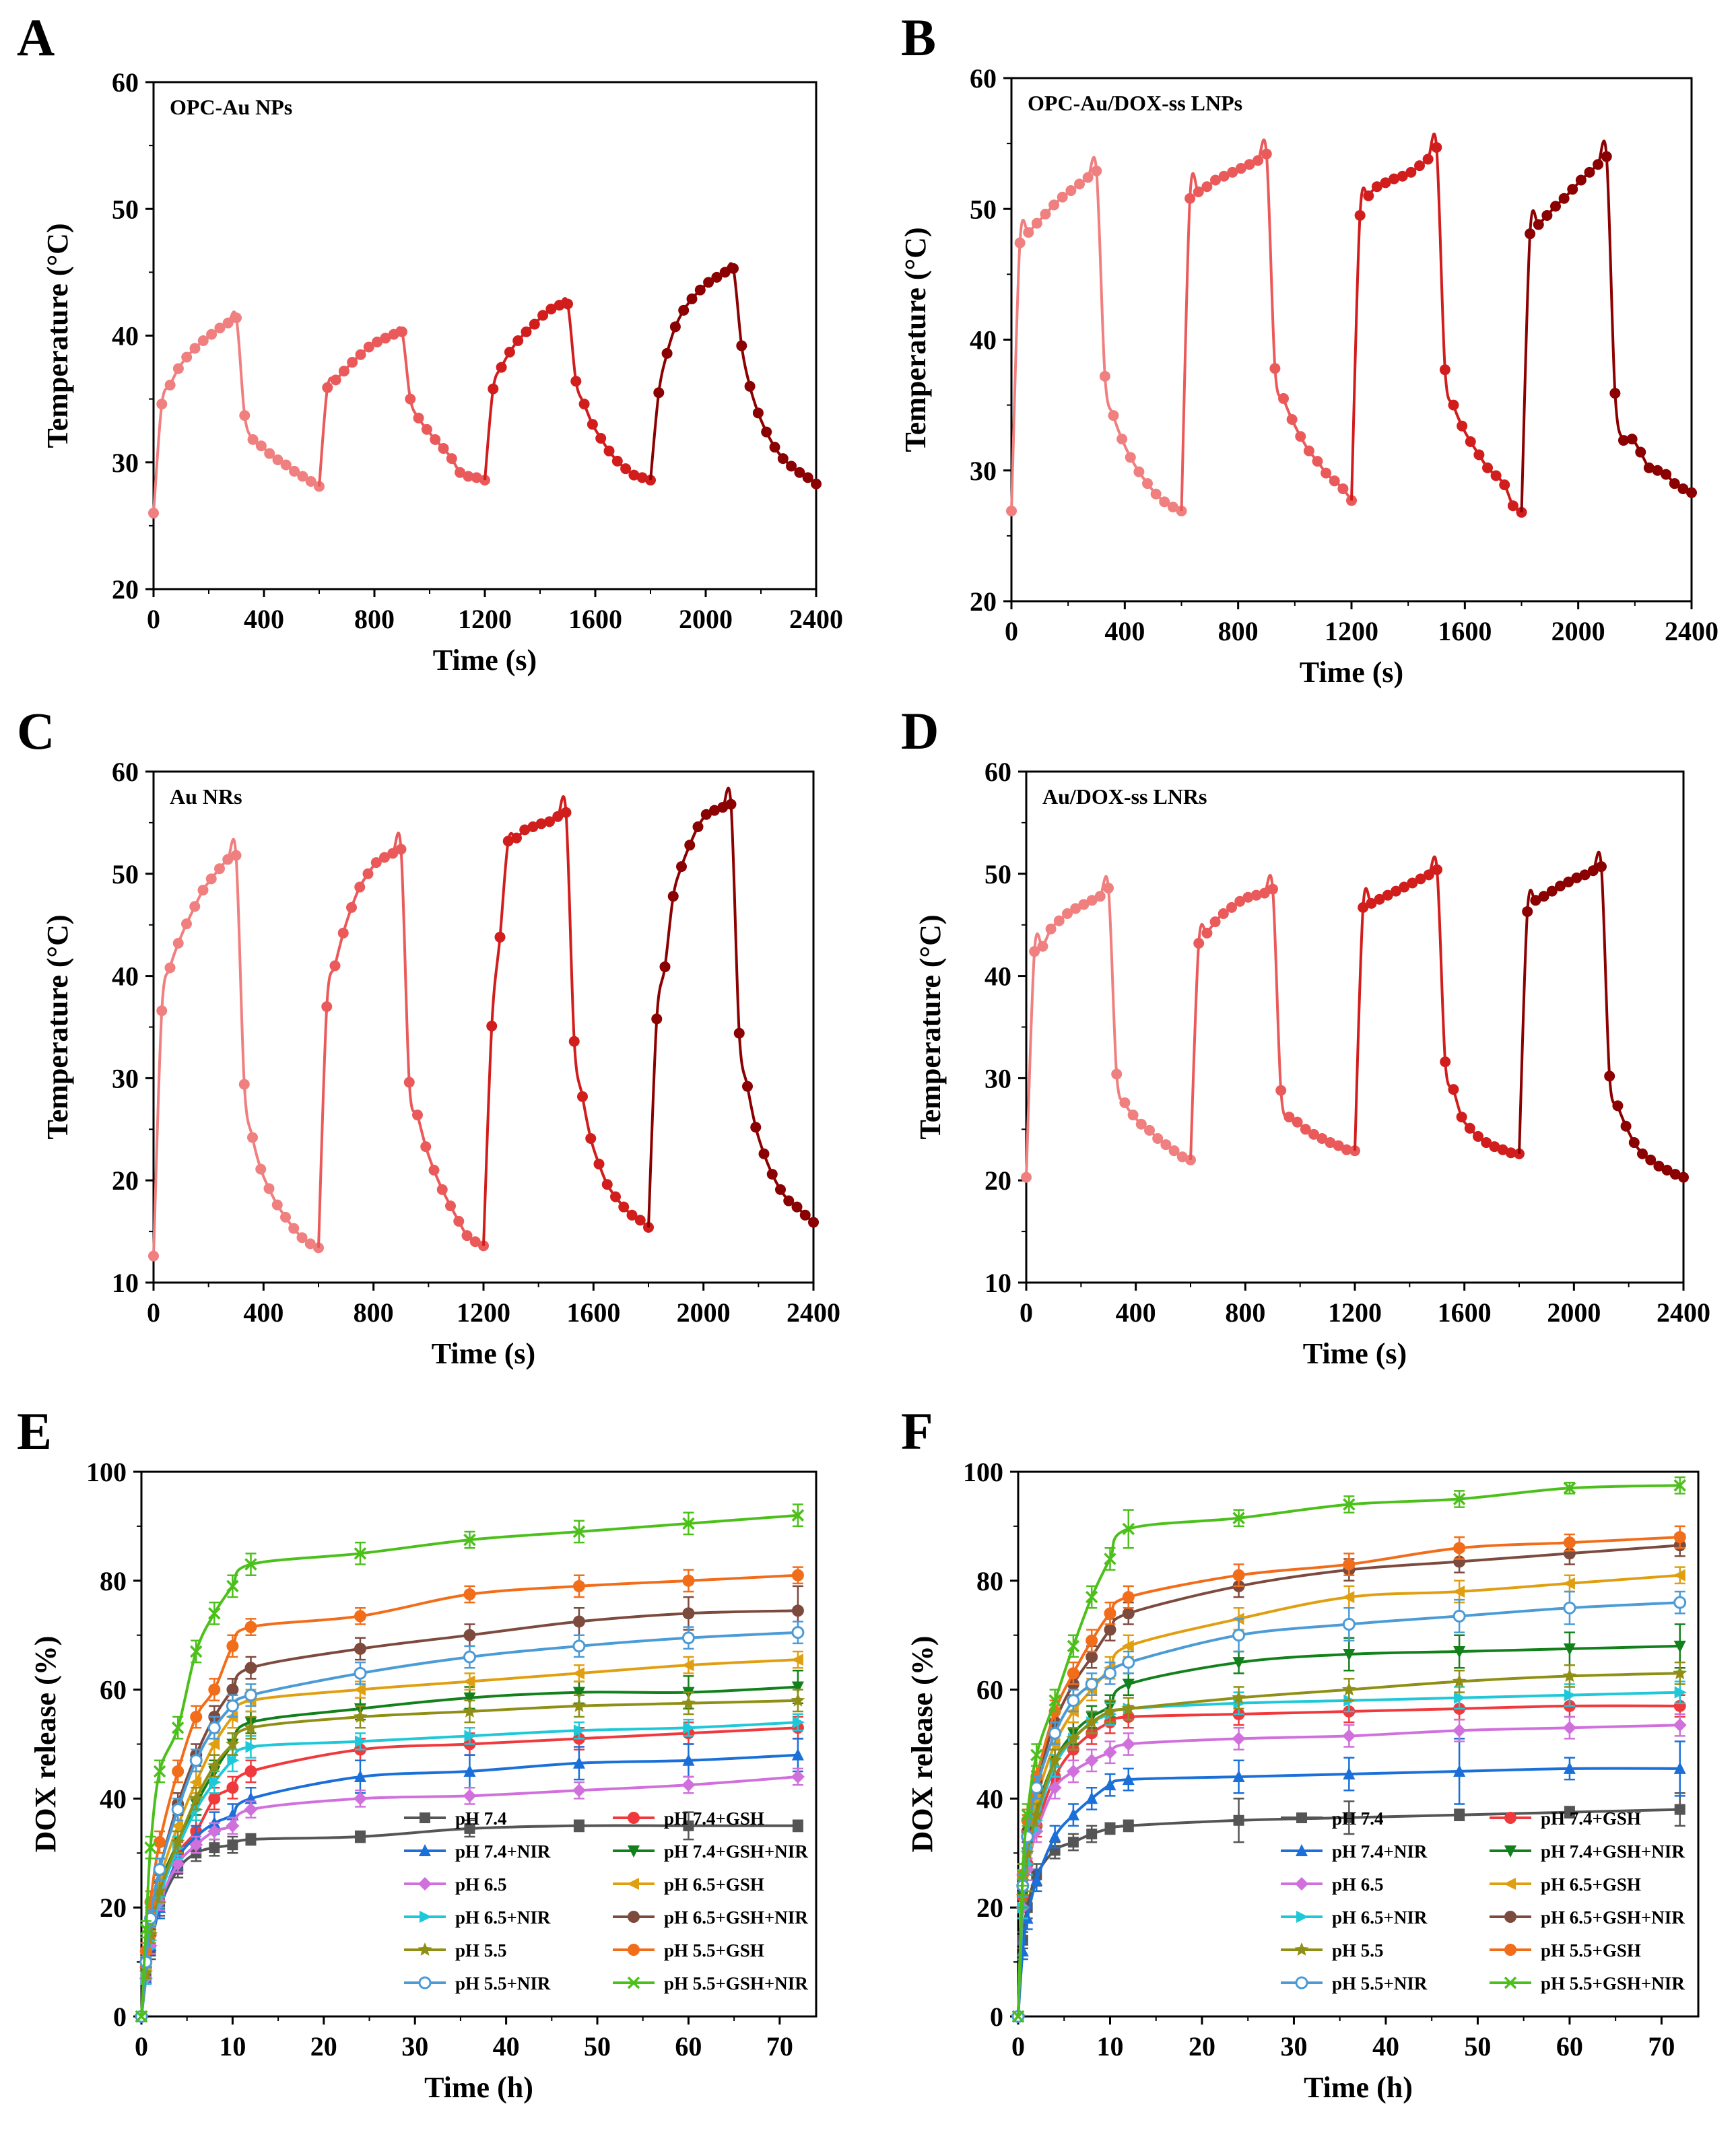  I want to click on legend-label: pH 7.4+GSH+NIR, so click(736, 1851).